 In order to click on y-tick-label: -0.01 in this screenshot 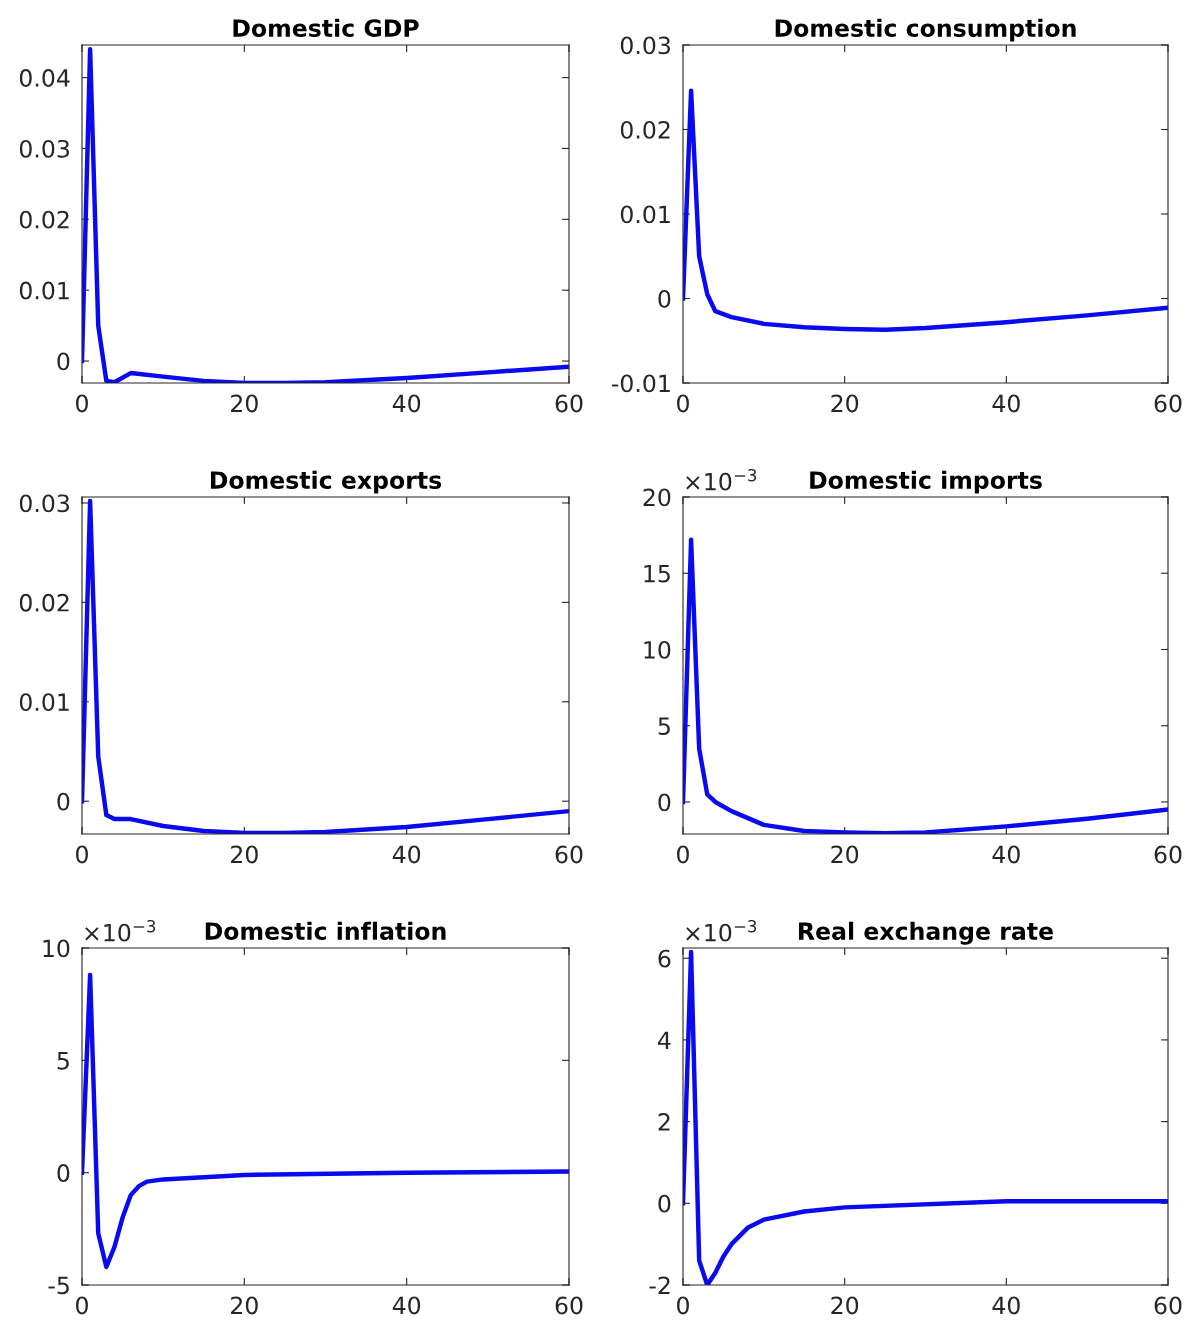, I will do `click(640, 383)`.